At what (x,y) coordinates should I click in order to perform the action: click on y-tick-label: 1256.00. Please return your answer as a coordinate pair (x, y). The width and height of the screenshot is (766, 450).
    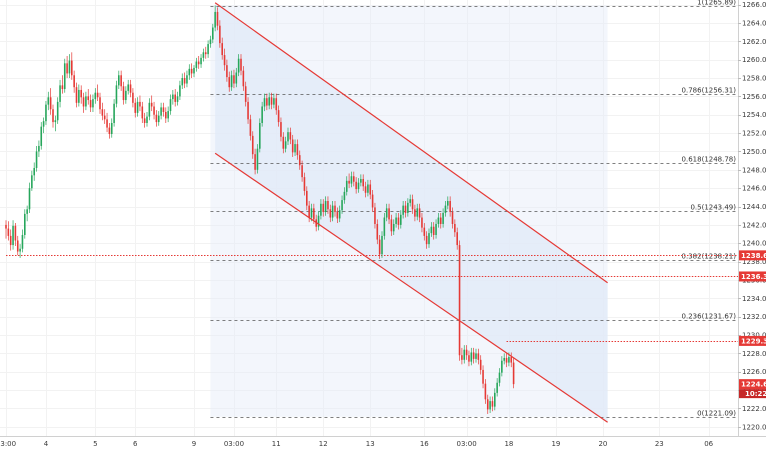
    Looking at the image, I should click on (754, 97).